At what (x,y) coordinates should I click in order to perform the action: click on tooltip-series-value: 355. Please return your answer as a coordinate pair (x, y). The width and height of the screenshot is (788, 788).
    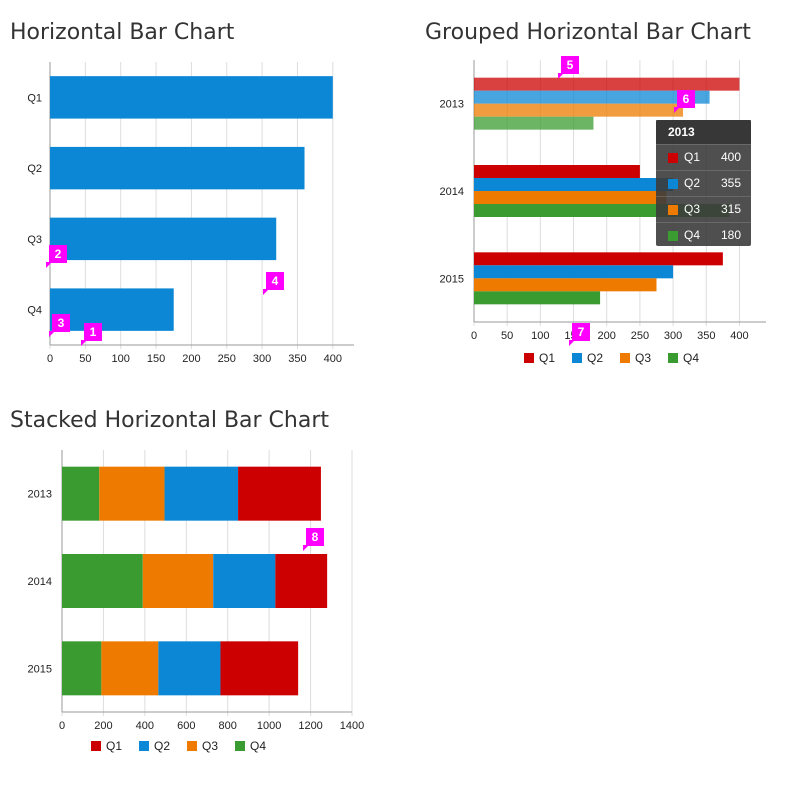
    Looking at the image, I should click on (730, 183).